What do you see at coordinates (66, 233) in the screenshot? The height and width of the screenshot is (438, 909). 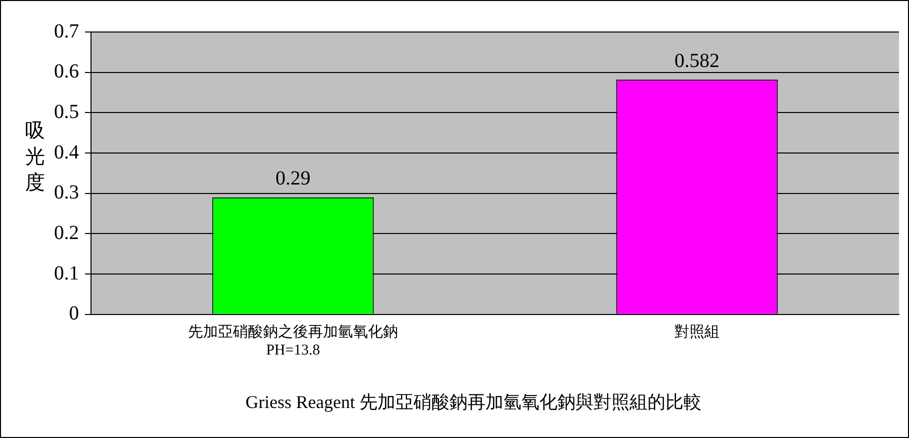 I see `y-tick-label: 0.2` at bounding box center [66, 233].